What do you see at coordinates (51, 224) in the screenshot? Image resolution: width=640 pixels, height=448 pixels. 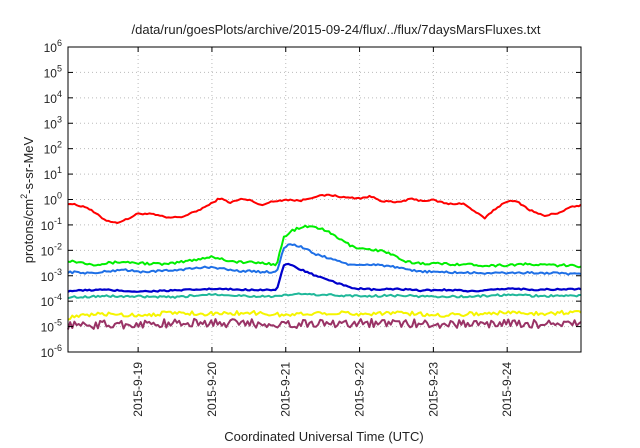 I see `y-tick-label: 10⁻¹` at bounding box center [51, 224].